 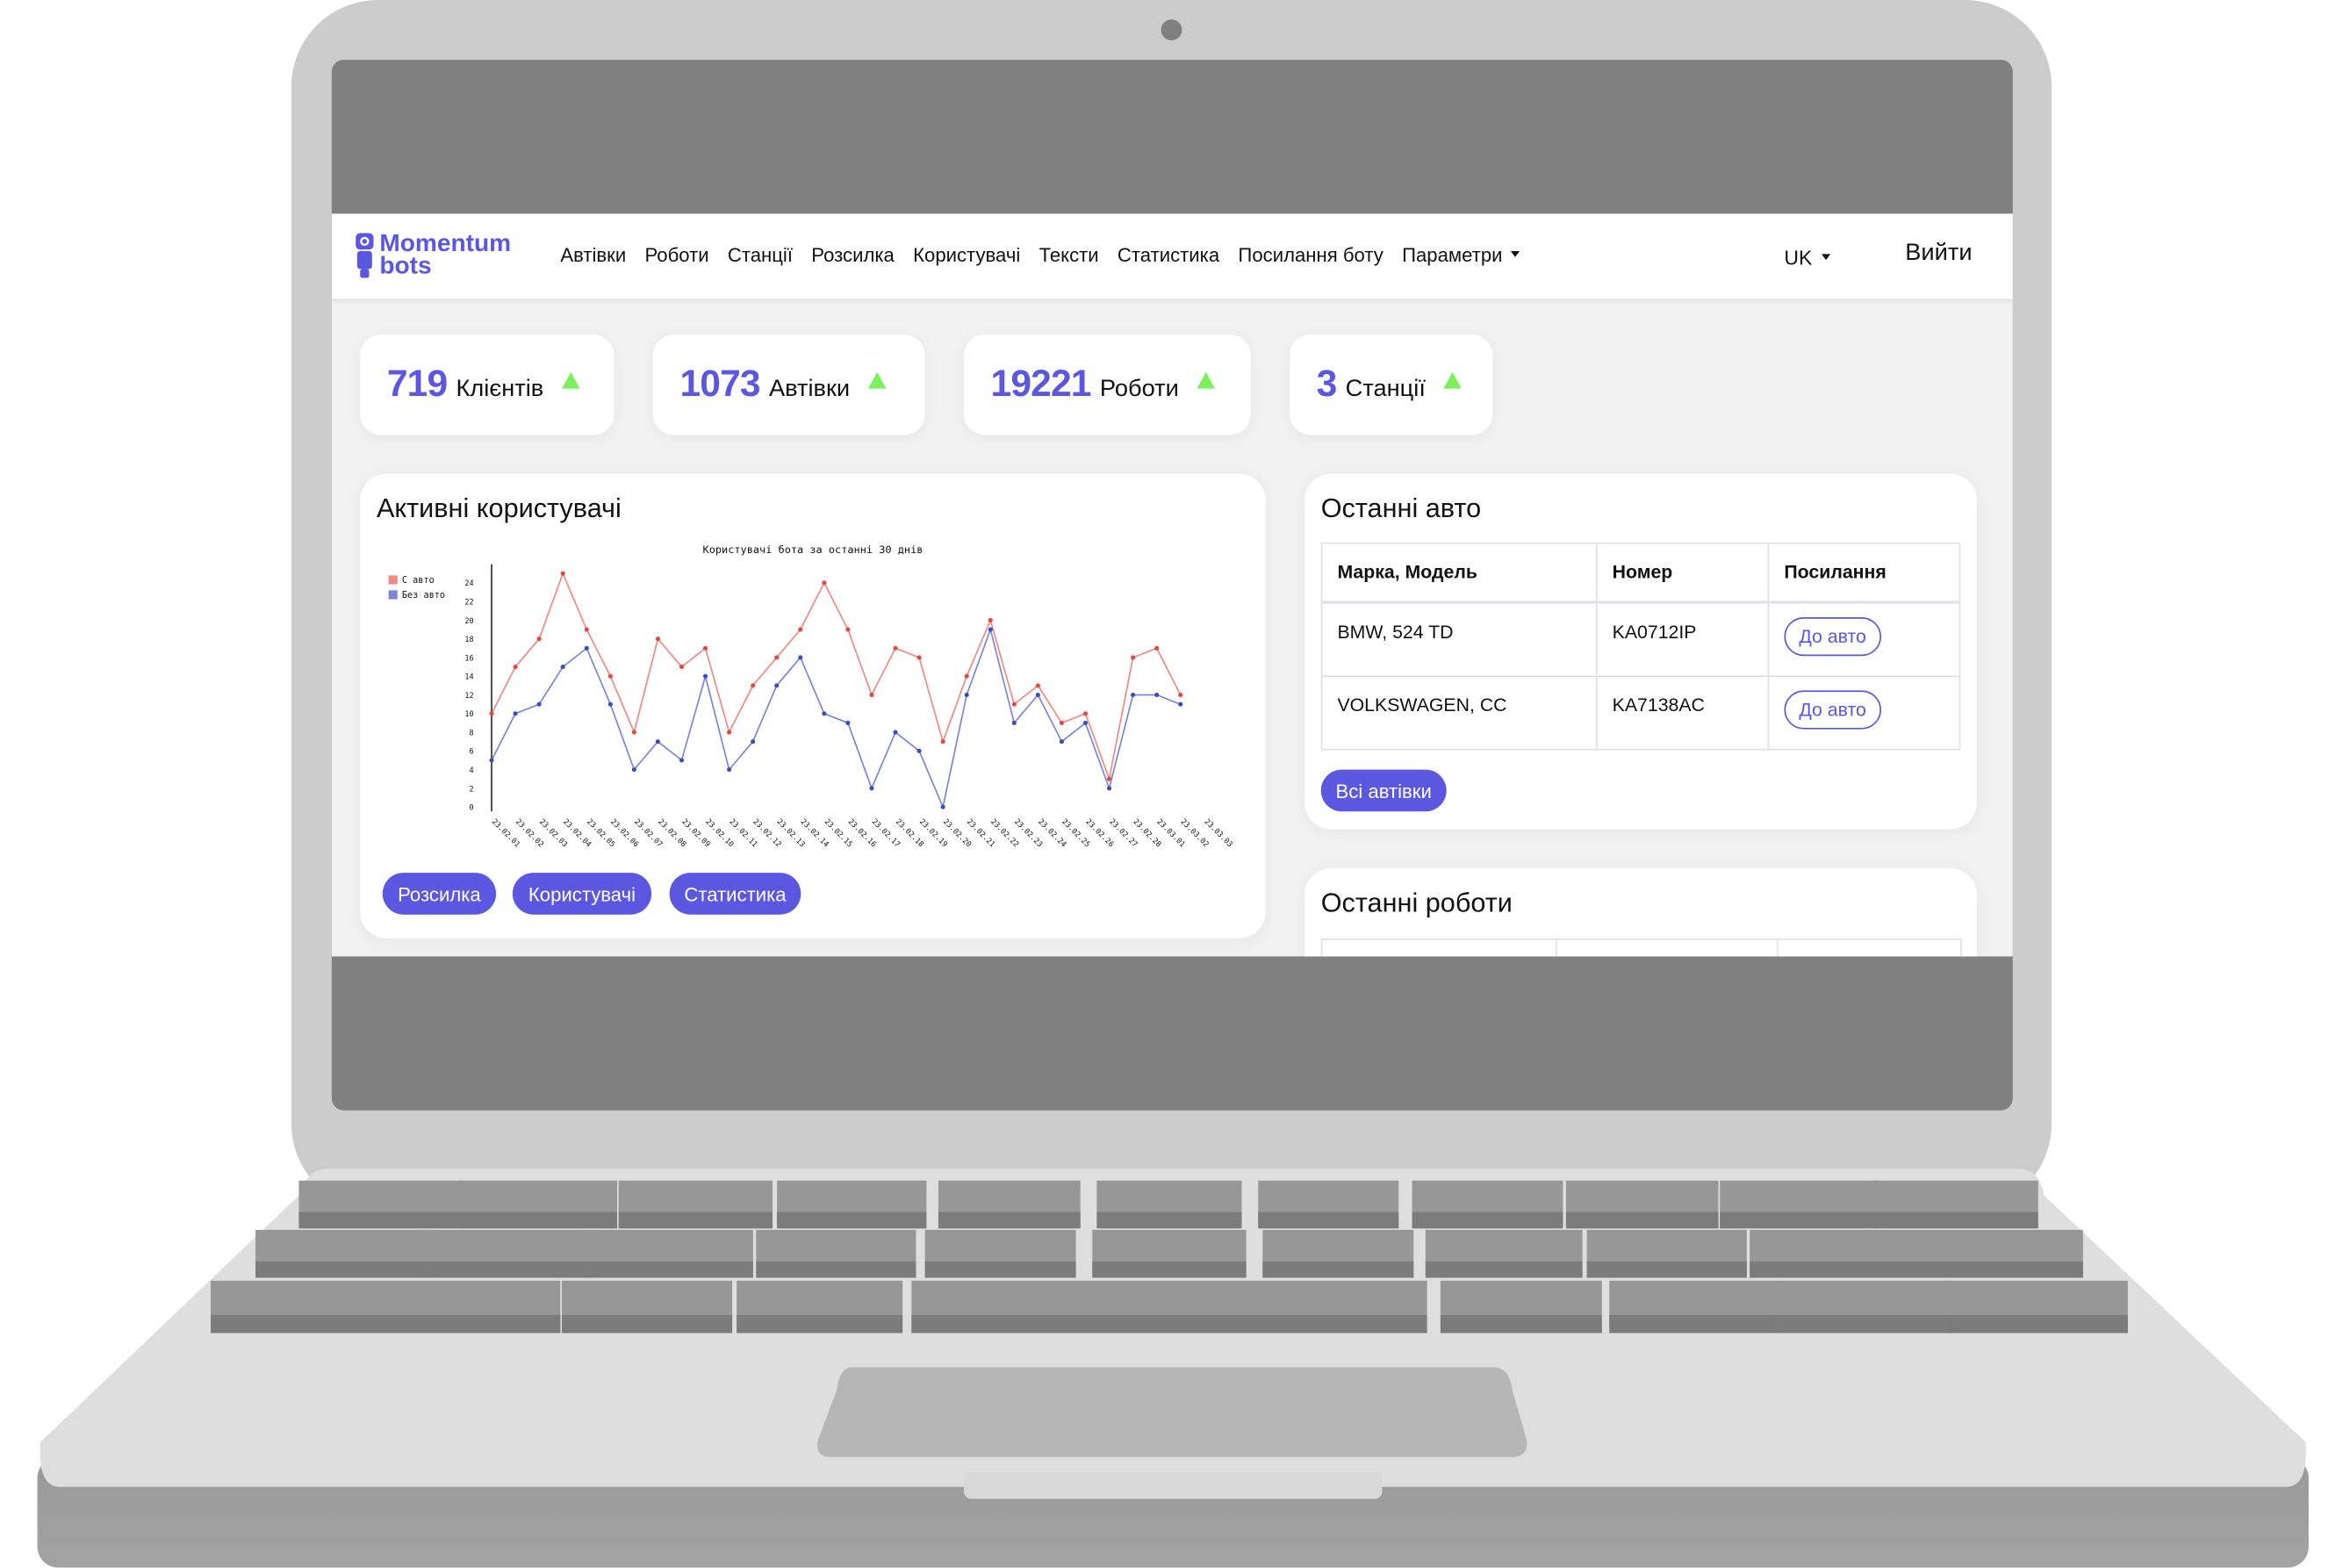 I want to click on language-dropdown: UK, so click(x=1807, y=258).